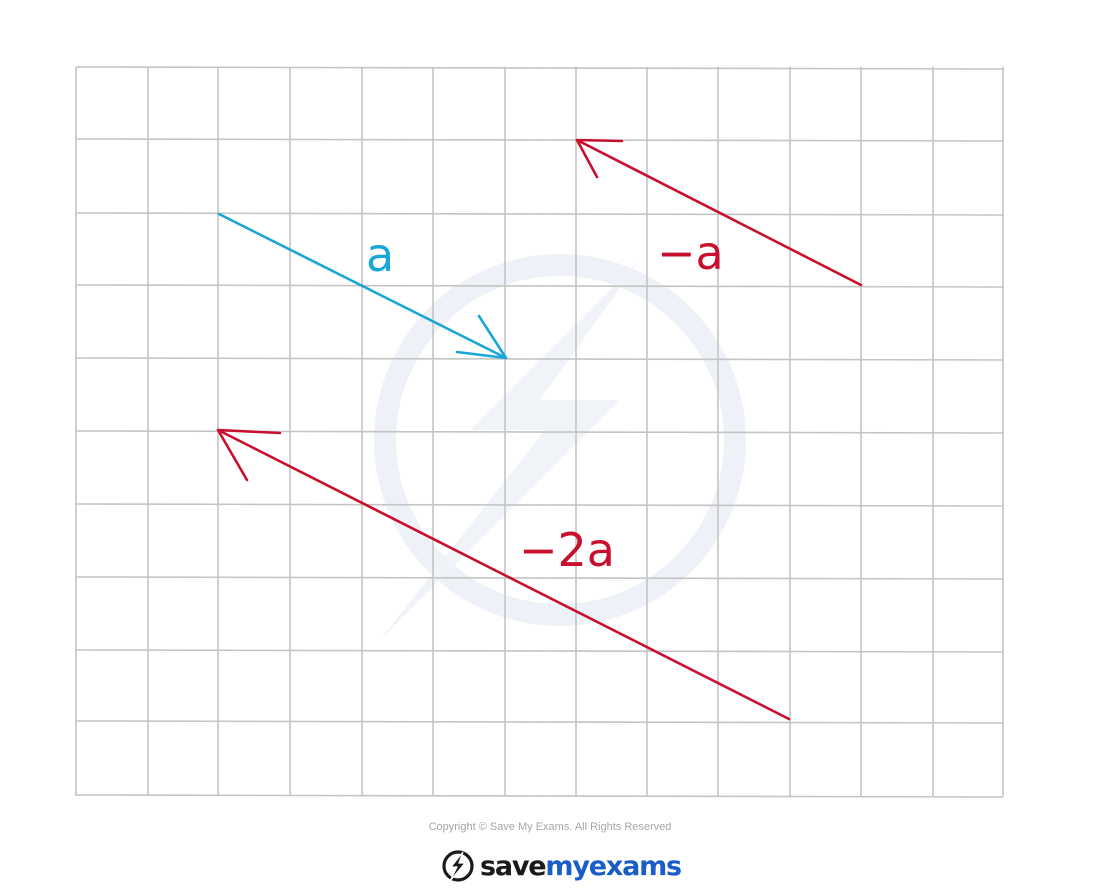 Image resolution: width=1100 pixels, height=896 pixels. I want to click on brand-word-save: save, so click(513, 866).